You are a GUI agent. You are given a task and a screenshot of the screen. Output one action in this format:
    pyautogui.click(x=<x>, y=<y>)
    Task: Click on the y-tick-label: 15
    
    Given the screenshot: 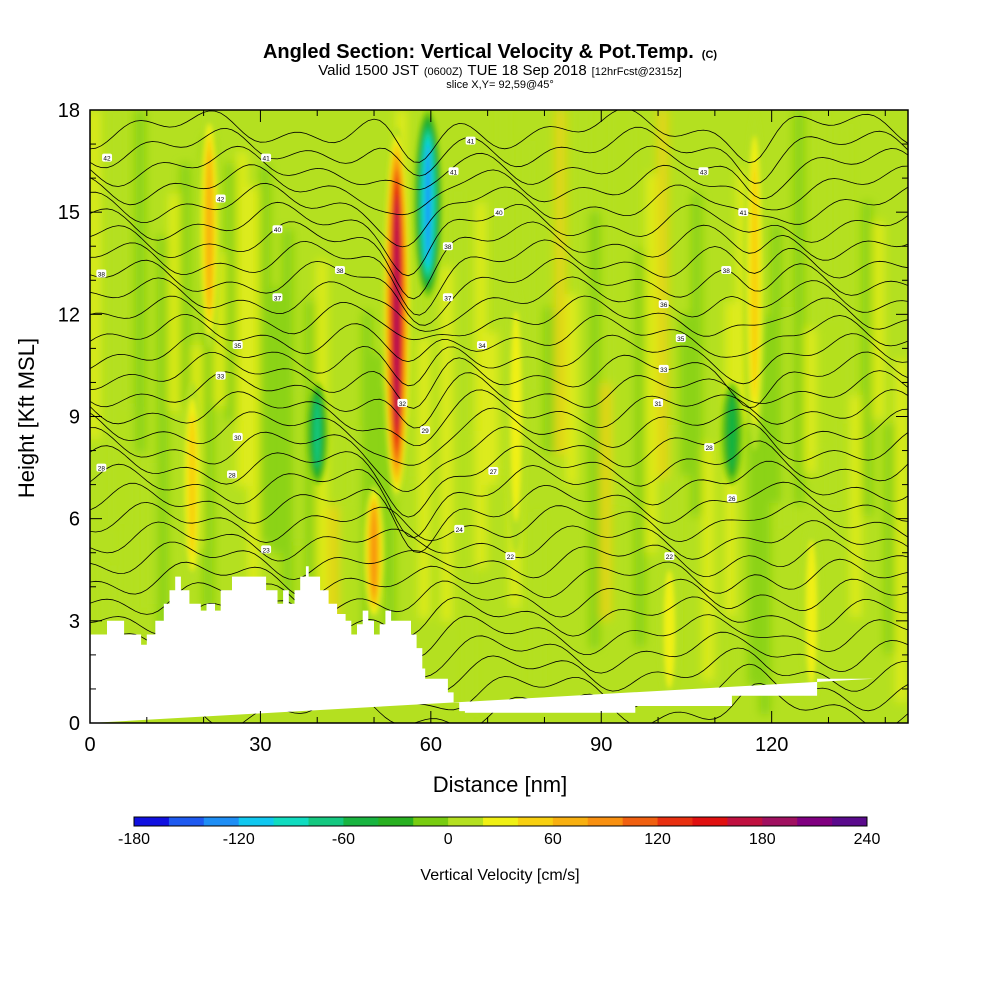 What is the action you would take?
    pyautogui.click(x=69, y=213)
    